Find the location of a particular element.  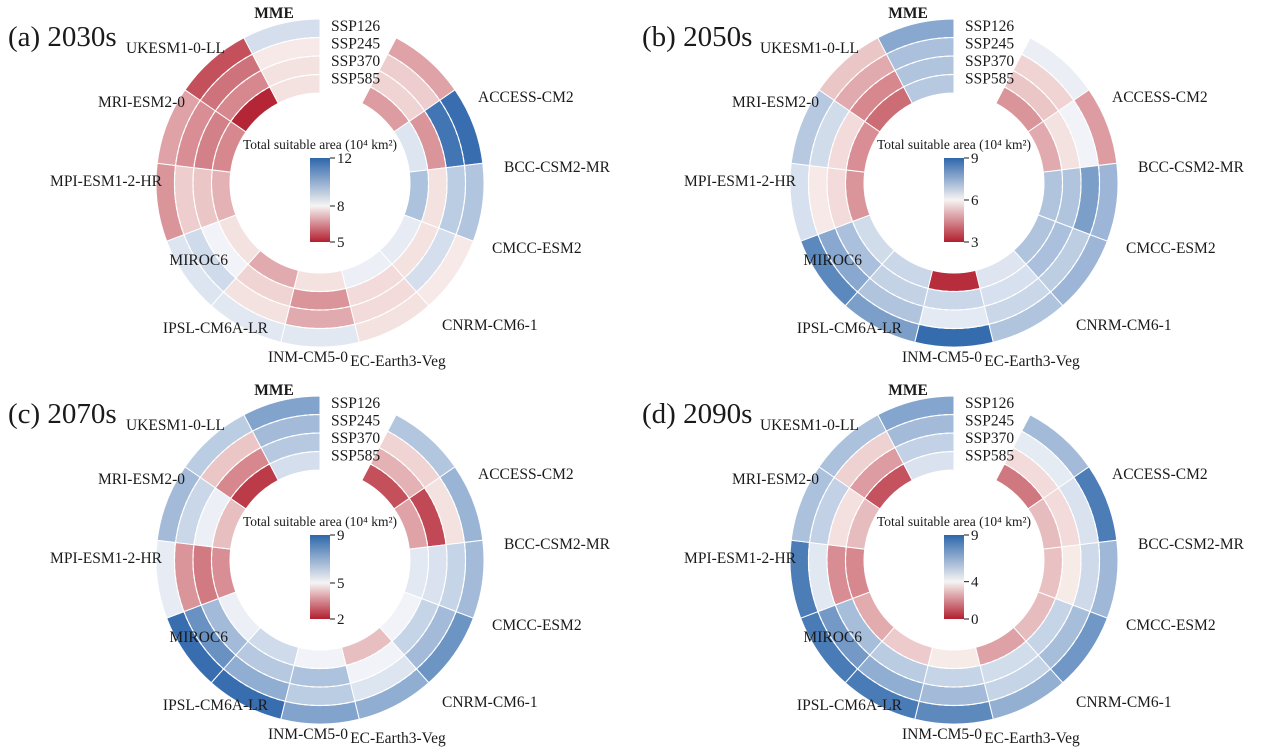

panel-label: (a) 2030s is located at coordinates (62, 37).